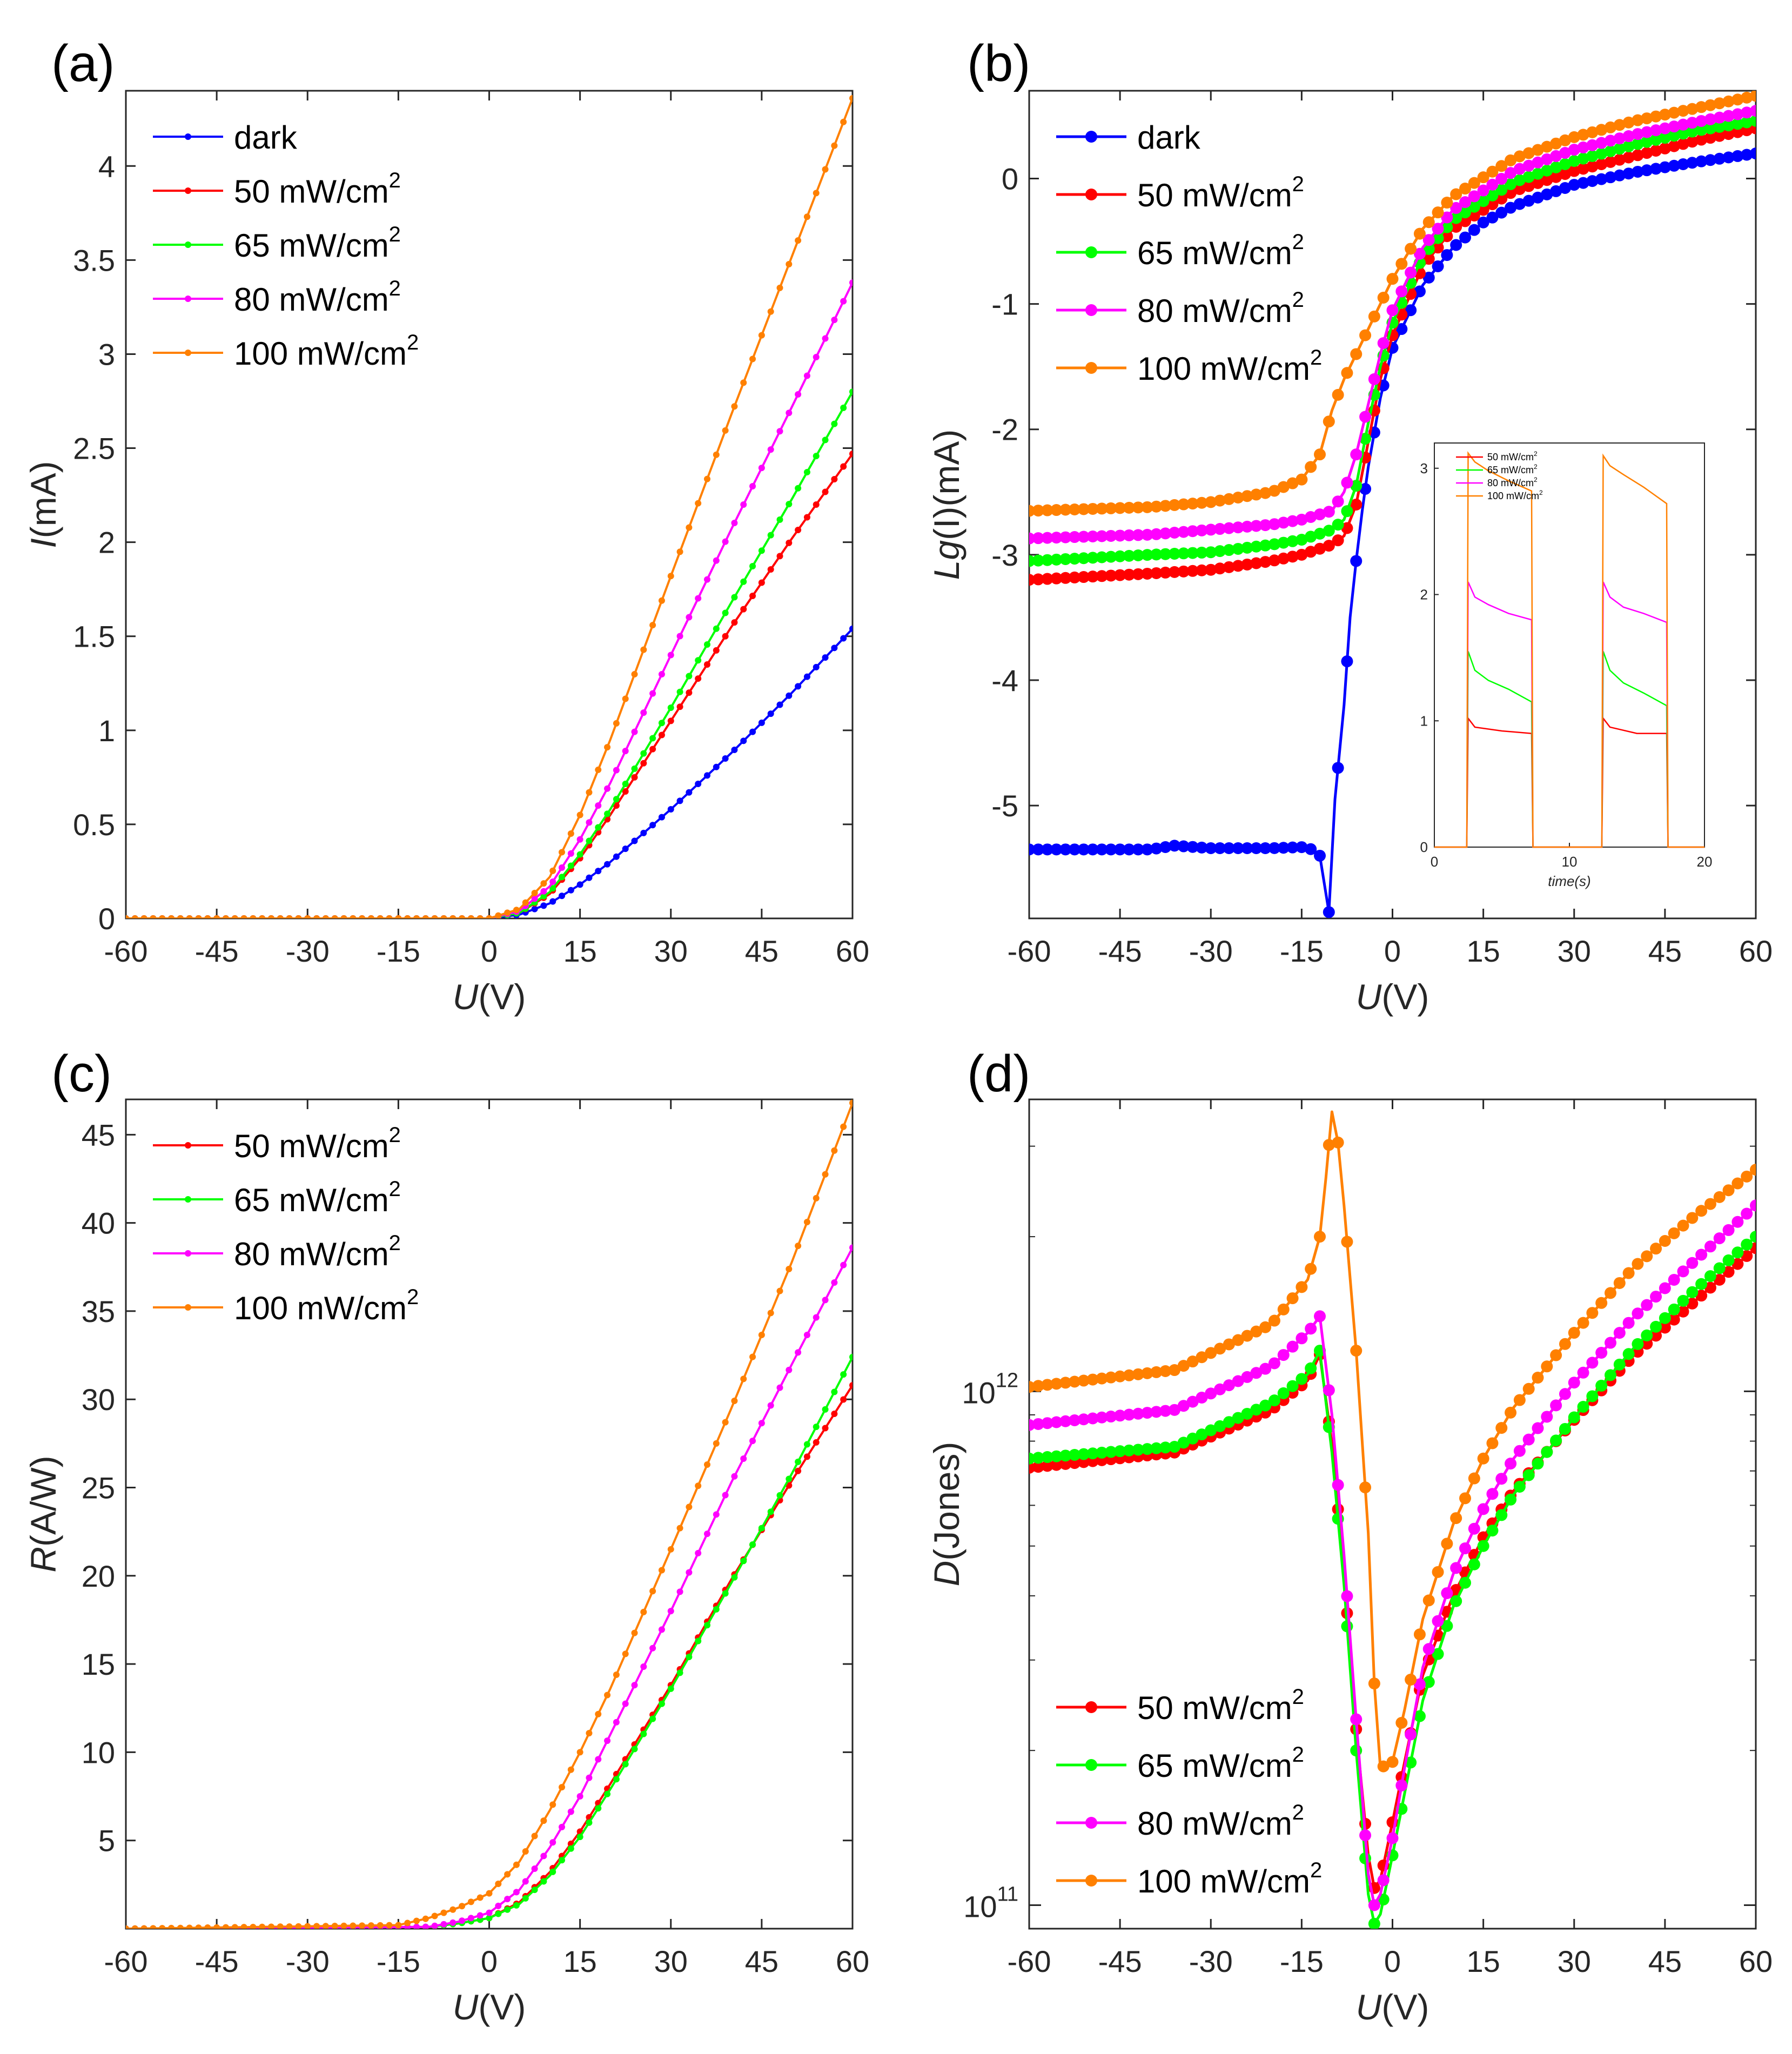 The height and width of the screenshot is (2054, 1792). Describe the element at coordinates (1483, 951) in the screenshot. I see `x-tick-label: 15` at that location.